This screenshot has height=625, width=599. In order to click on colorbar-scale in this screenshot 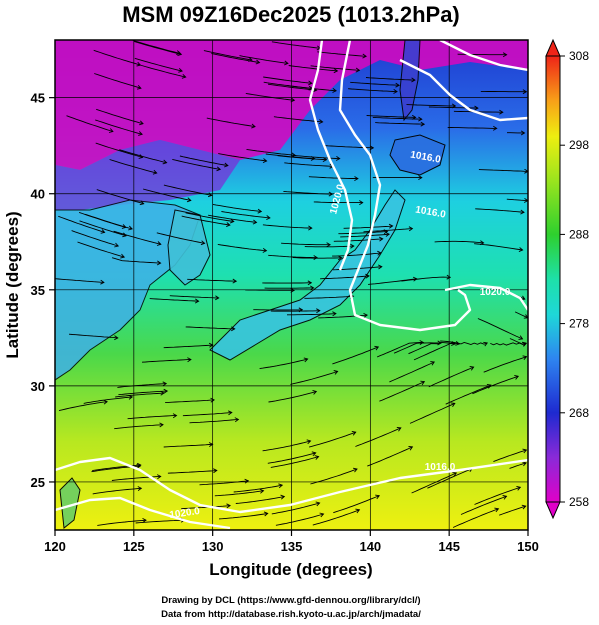, I will do `click(553, 279)`.